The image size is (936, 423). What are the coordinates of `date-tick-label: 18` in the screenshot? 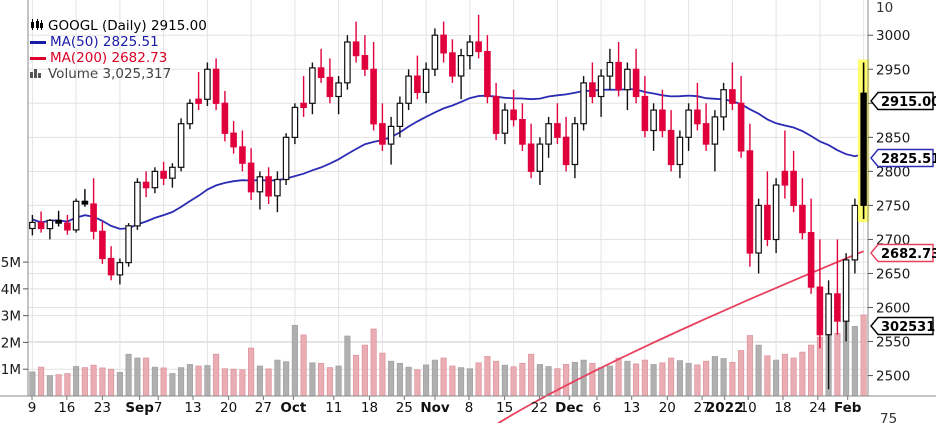 It's located at (782, 408).